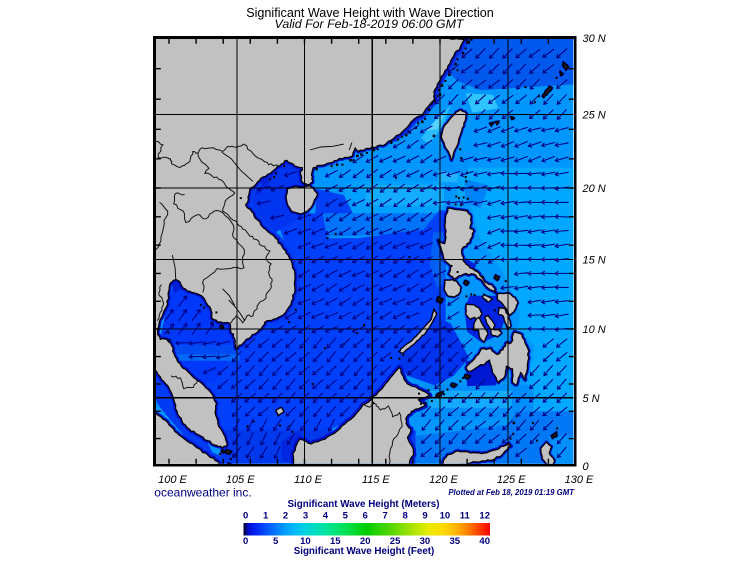 The height and width of the screenshot is (565, 755). Describe the element at coordinates (594, 261) in the screenshot. I see `svg-text: 15 N` at that location.